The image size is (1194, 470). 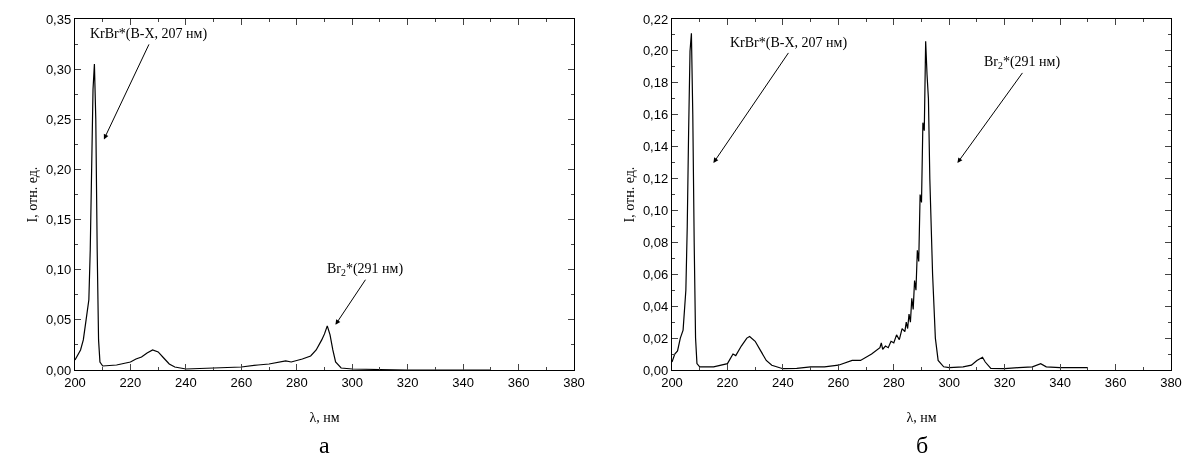 What do you see at coordinates (655, 115) in the screenshot?
I see `y-tick-label: 0,16` at bounding box center [655, 115].